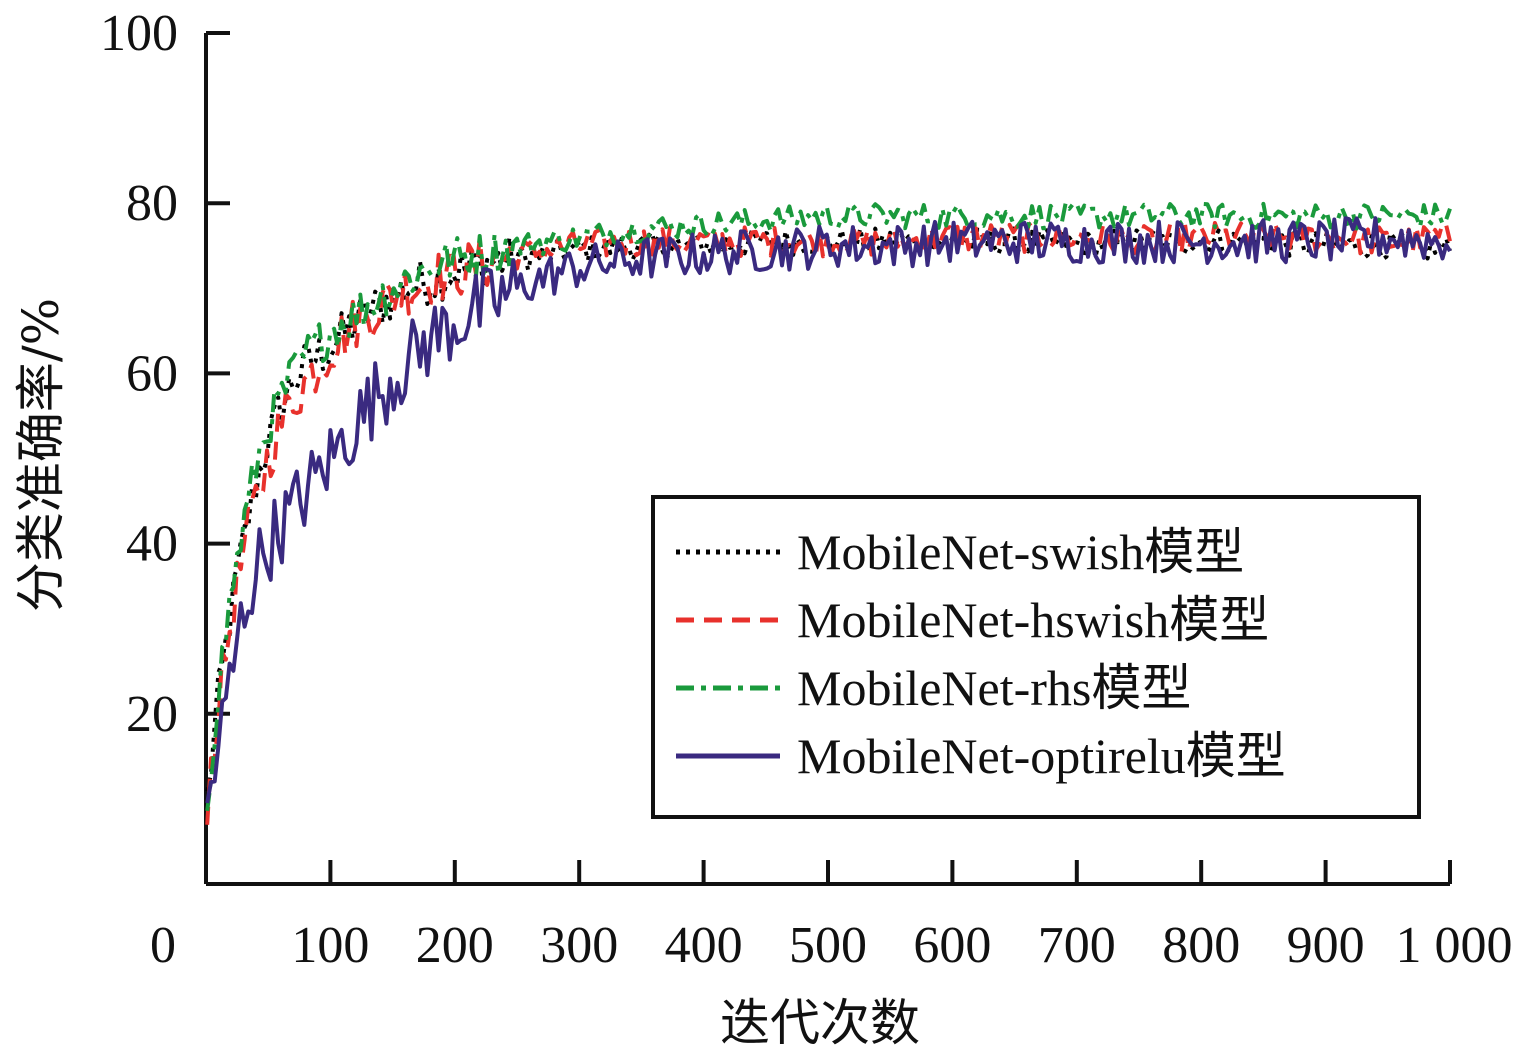  I want to click on x-tick-label: 300, so click(579, 945).